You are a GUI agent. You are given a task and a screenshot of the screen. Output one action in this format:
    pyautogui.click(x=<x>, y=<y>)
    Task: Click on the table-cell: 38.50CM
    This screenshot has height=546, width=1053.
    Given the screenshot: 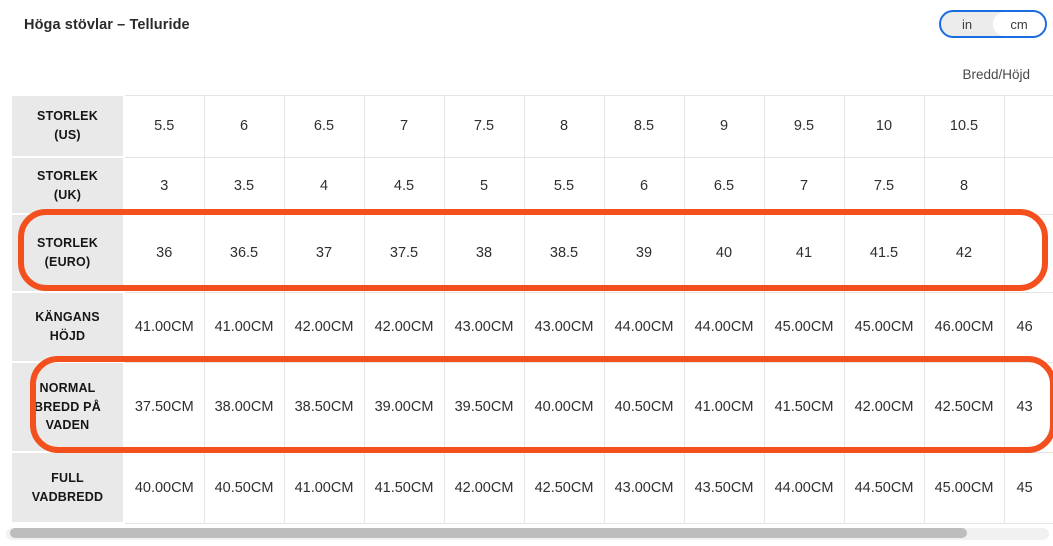 What is the action you would take?
    pyautogui.click(x=324, y=407)
    